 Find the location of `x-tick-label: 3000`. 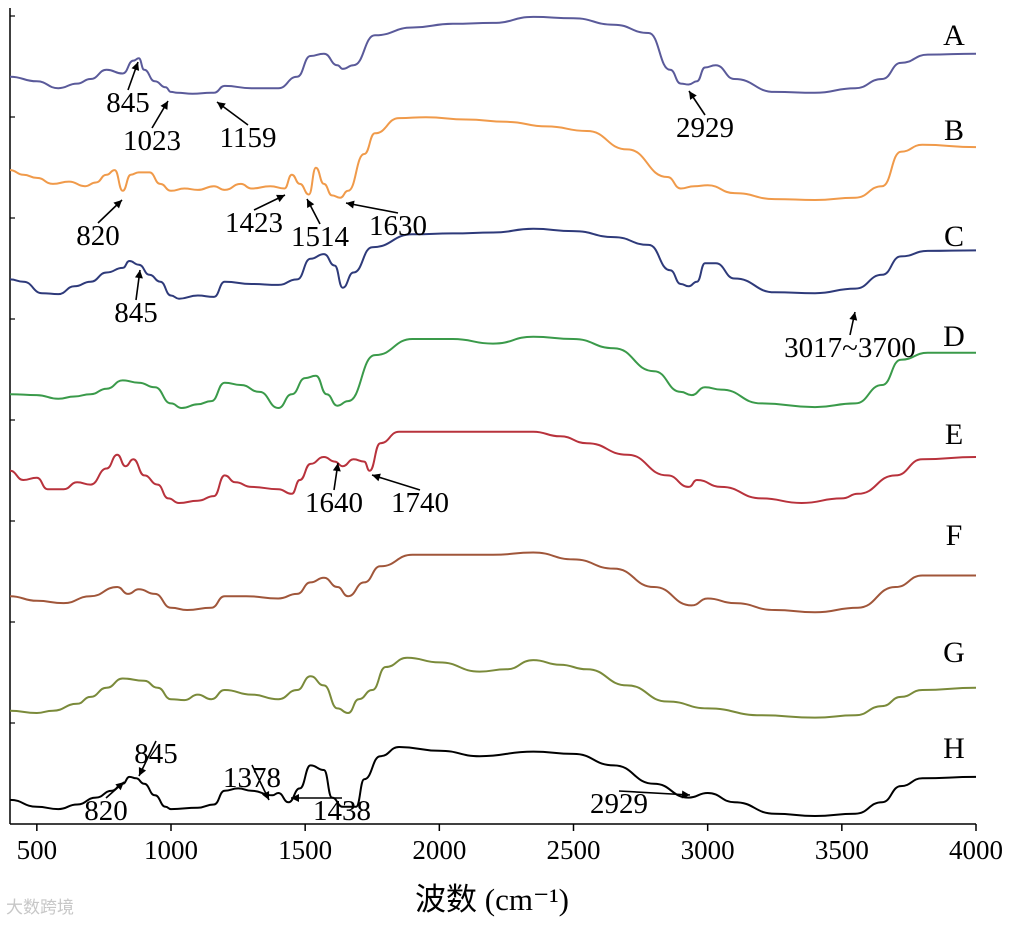

x-tick-label: 3000 is located at coordinates (708, 850).